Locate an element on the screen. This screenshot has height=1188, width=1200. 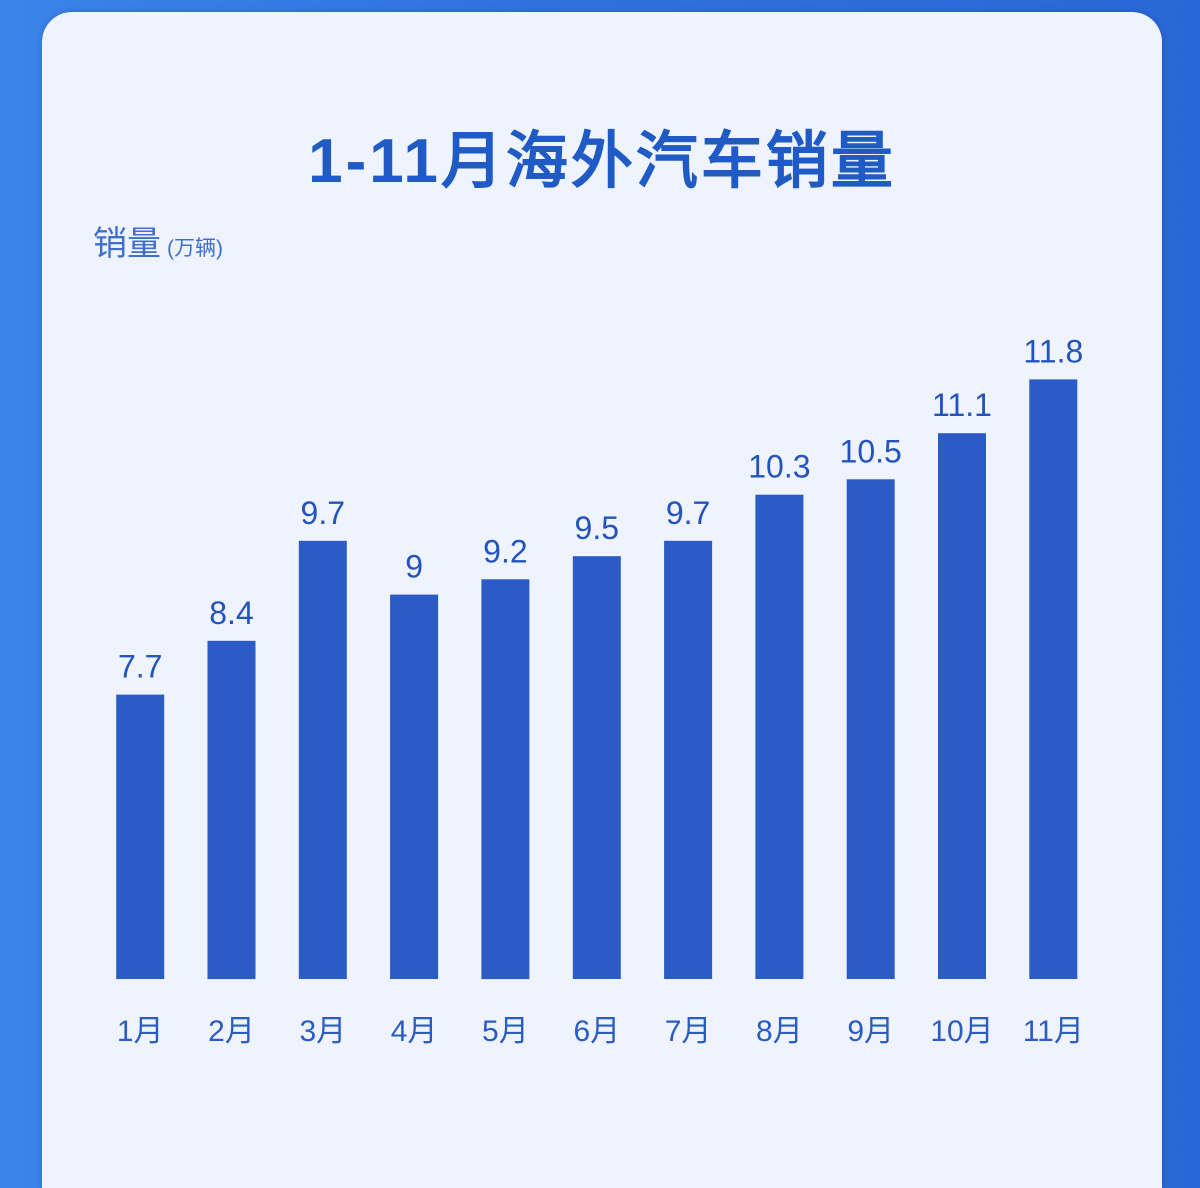
x-tick-label-month-6: 6月 is located at coordinates (596, 1031).